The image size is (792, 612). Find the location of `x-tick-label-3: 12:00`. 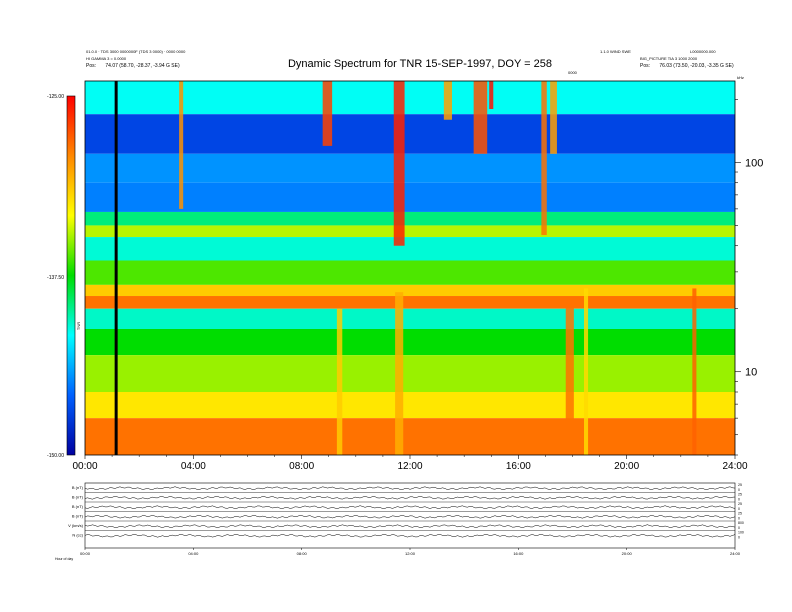

x-tick-label-3: 12:00 is located at coordinates (409, 465).